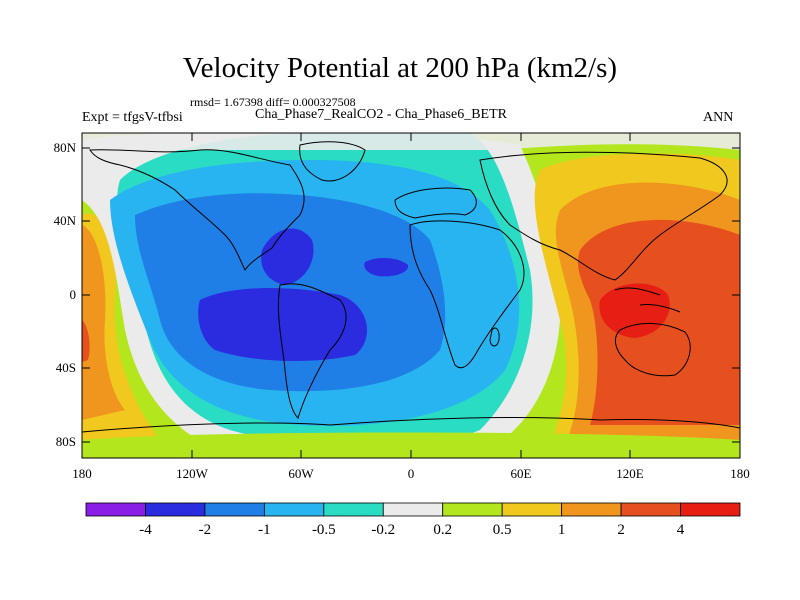  Describe the element at coordinates (381, 114) in the screenshot. I see `subtitle: Cha_Phase7_RealCO2 - Cha_Phase6_BETR` at that location.